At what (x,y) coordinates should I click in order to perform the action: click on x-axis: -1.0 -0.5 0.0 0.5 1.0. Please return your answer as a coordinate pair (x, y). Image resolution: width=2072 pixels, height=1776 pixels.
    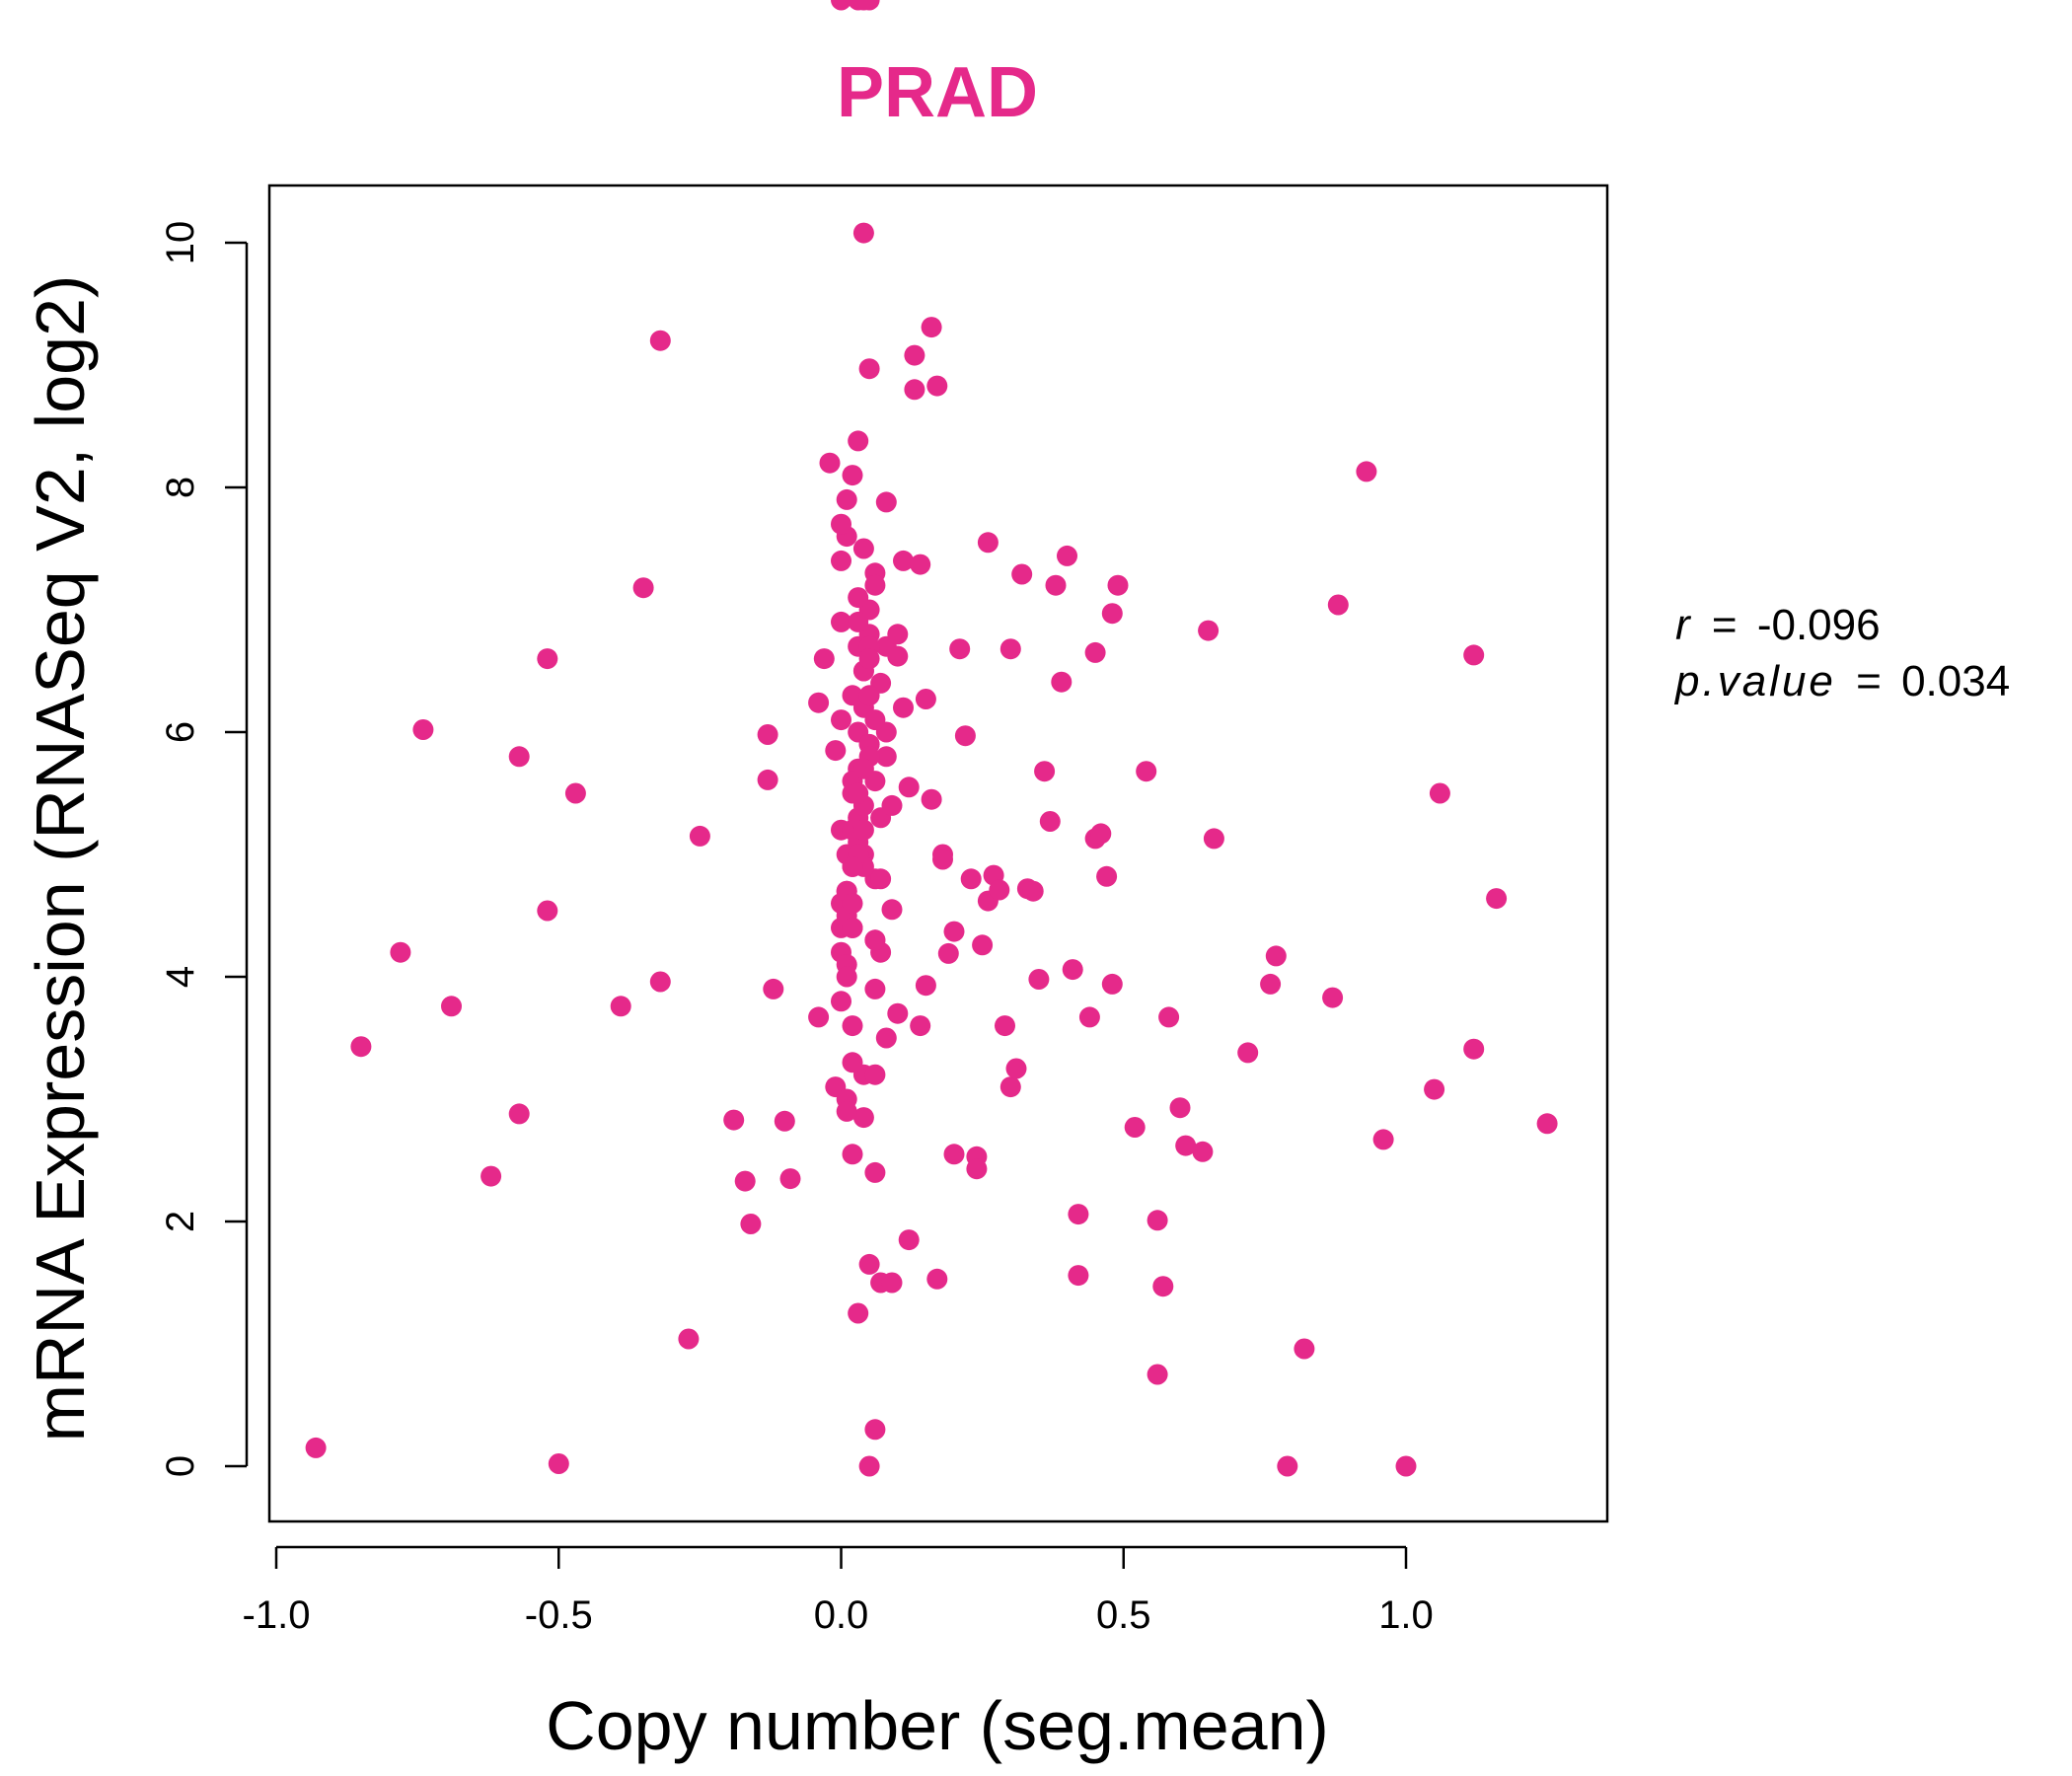
    Looking at the image, I should click on (839, 1591).